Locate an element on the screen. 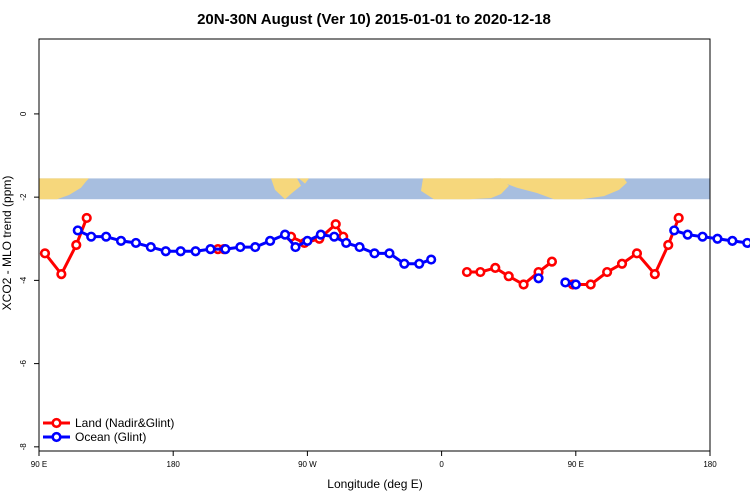  world-map-strip is located at coordinates (374, 189).